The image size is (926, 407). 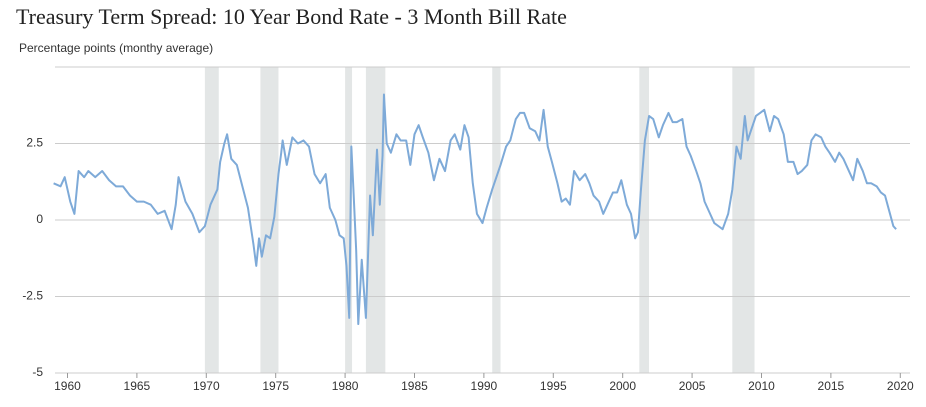 I want to click on x-tick-label: 1965, so click(x=137, y=386).